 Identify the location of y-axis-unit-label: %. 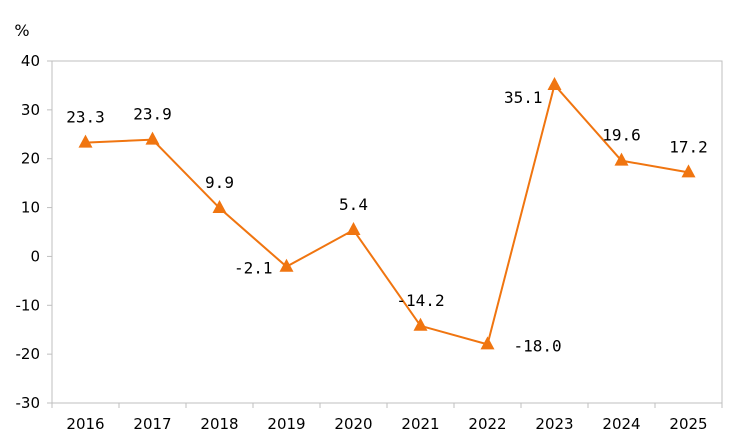
(21, 30).